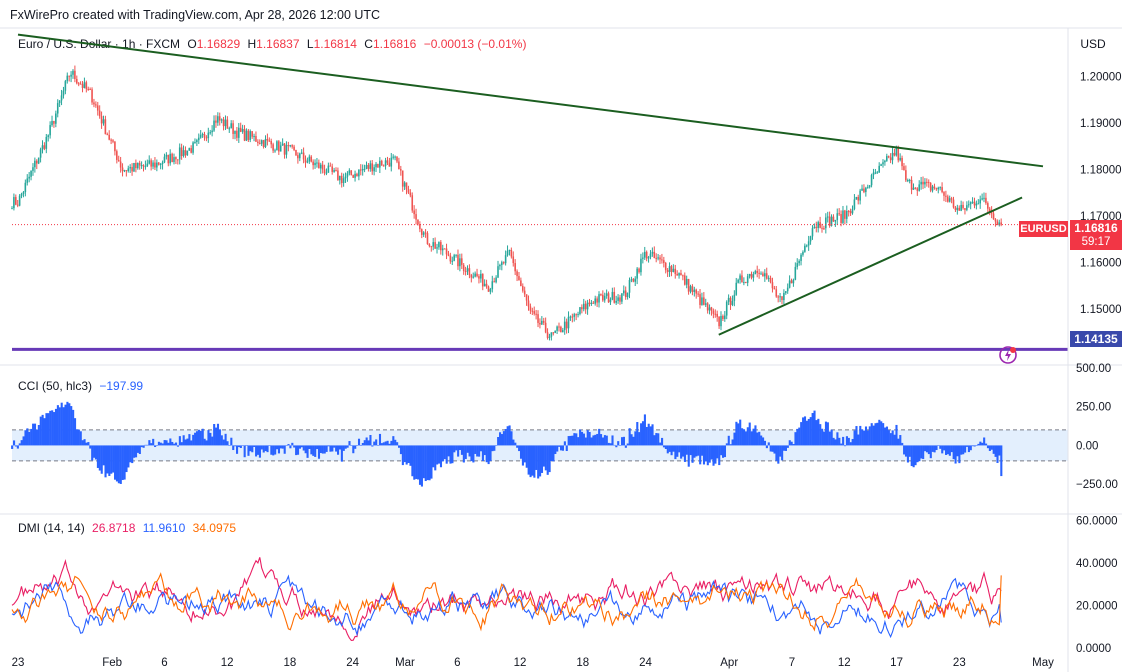  I want to click on cci-legend: CCI (50, hlc3) −197.99, so click(80, 386).